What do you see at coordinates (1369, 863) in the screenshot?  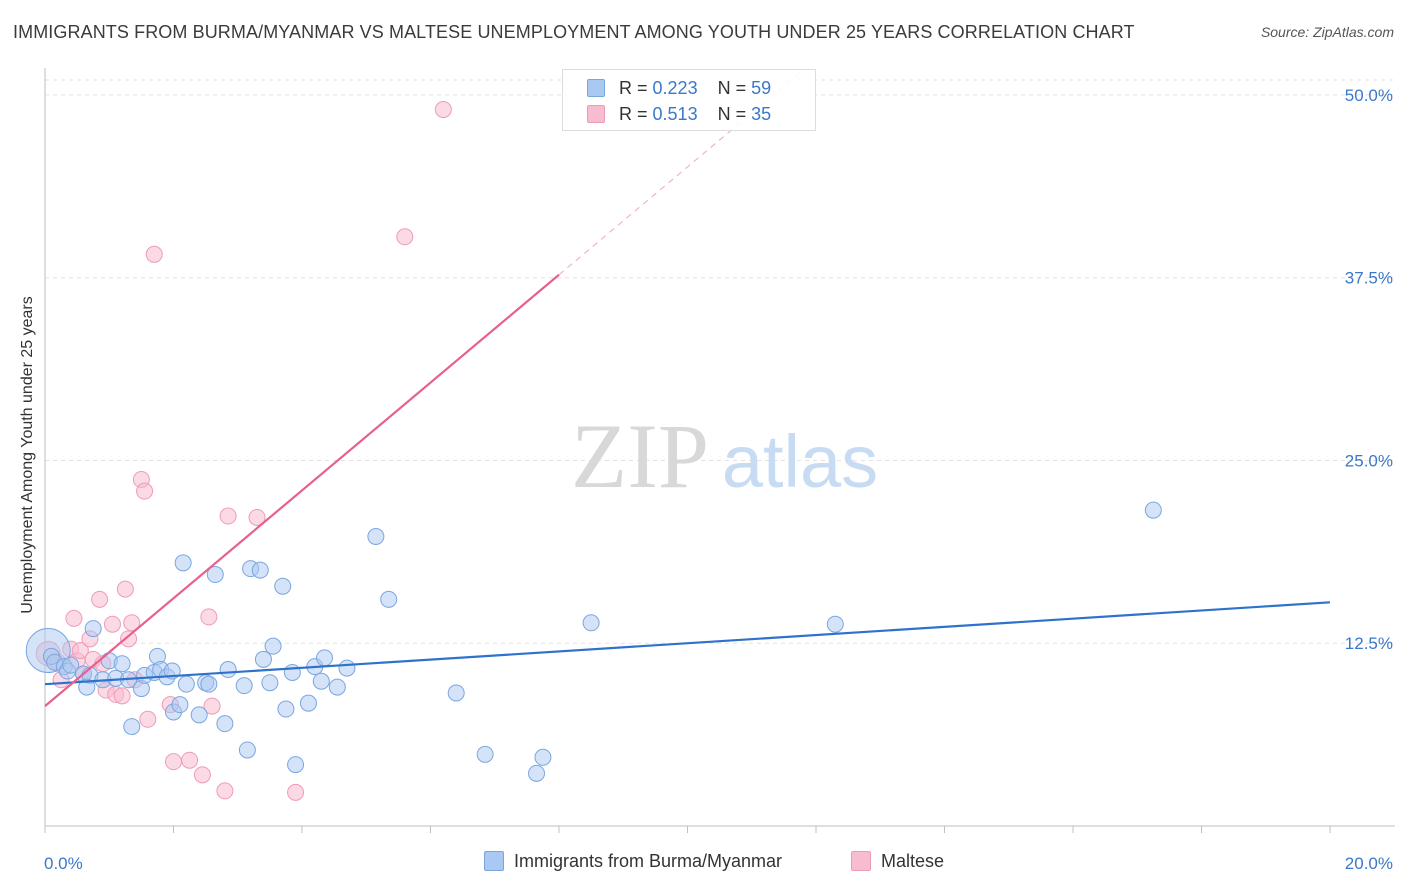 I see `x-tick-label: 20.0%` at bounding box center [1369, 863].